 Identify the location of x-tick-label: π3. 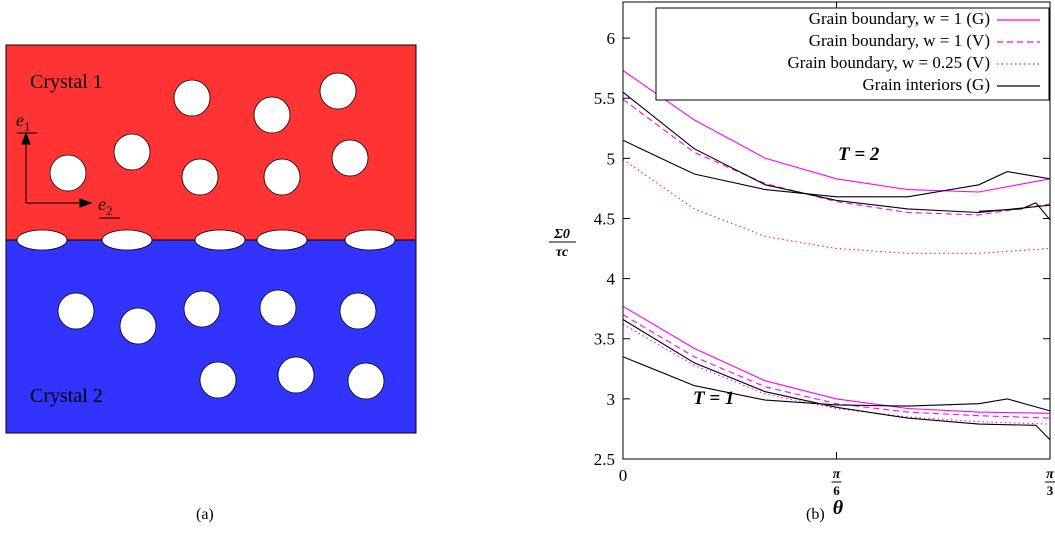
(1050, 482).